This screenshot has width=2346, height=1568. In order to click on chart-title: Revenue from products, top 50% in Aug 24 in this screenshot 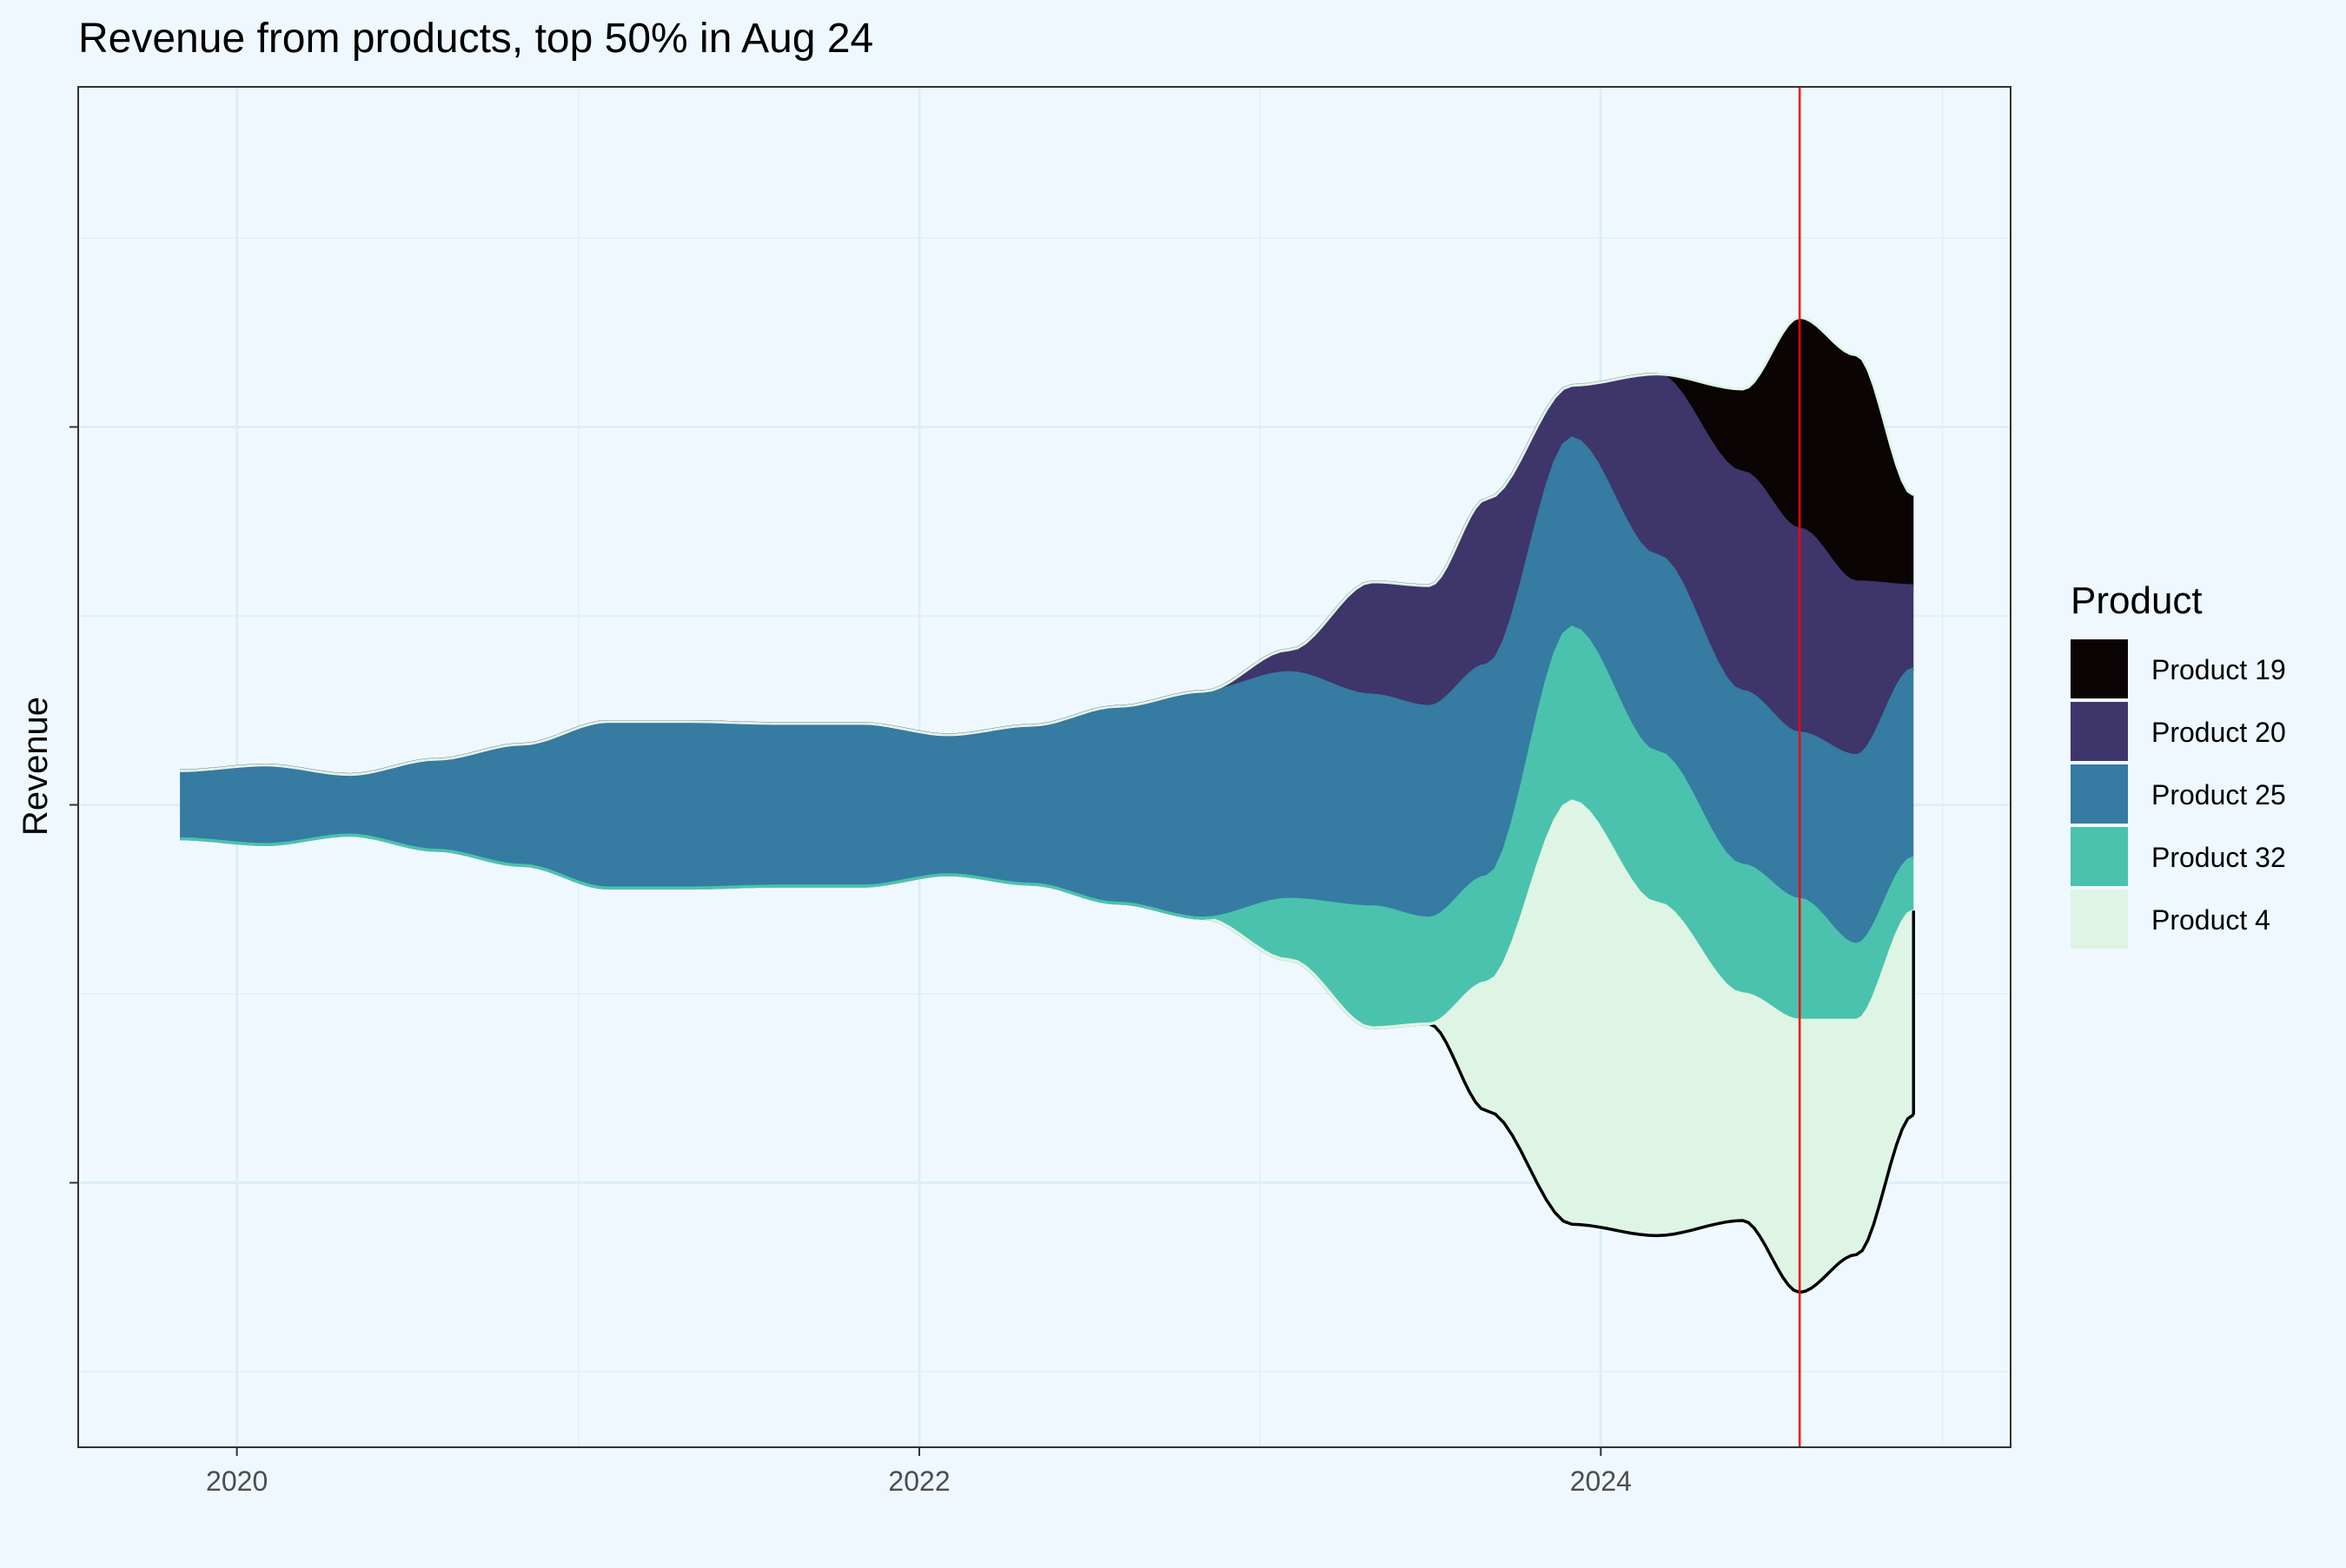, I will do `click(476, 39)`.